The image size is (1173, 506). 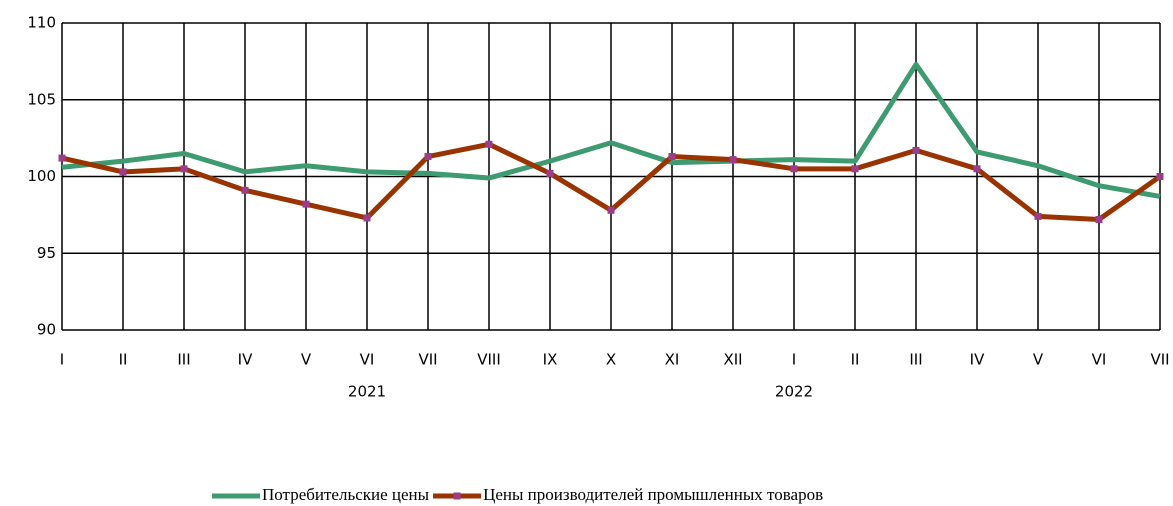 I want to click on x-group-label: 2022, so click(x=794, y=392).